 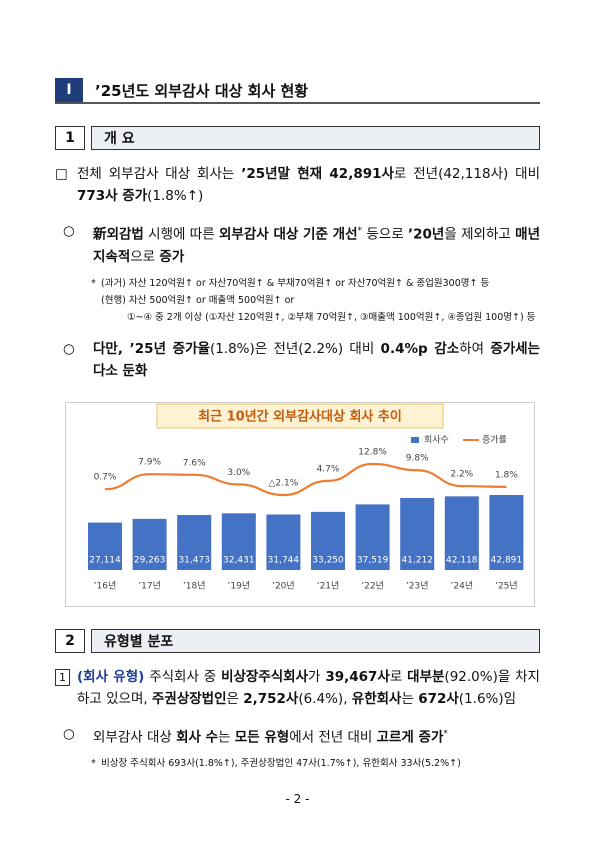 What do you see at coordinates (283, 585) in the screenshot?
I see `x-tick-label: ’20년` at bounding box center [283, 585].